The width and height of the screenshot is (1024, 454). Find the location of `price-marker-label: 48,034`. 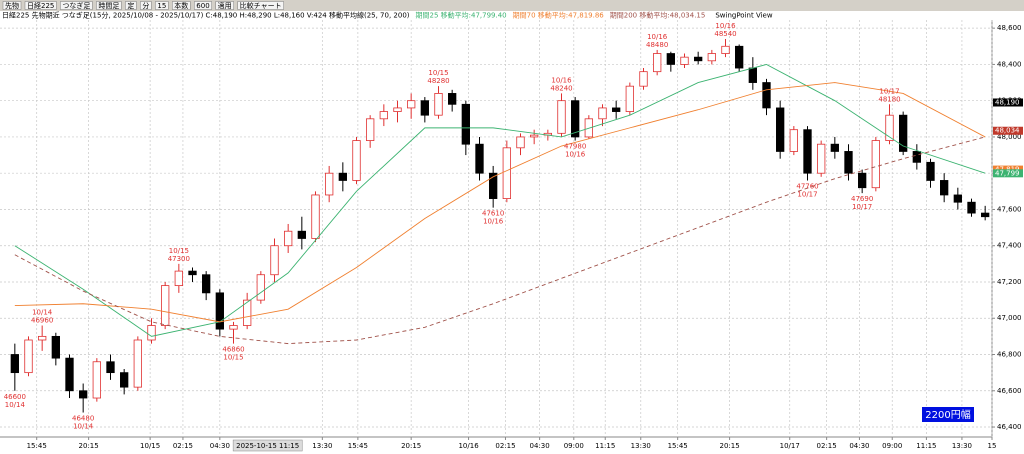

price-marker-label: 48,034 is located at coordinates (1007, 131).